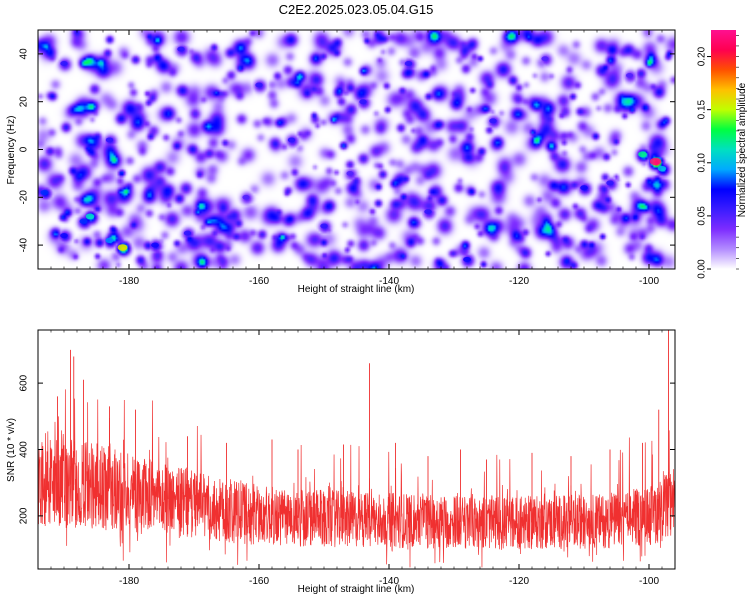 The image size is (750, 600). I want to click on y-tick-label: 600, so click(24, 382).